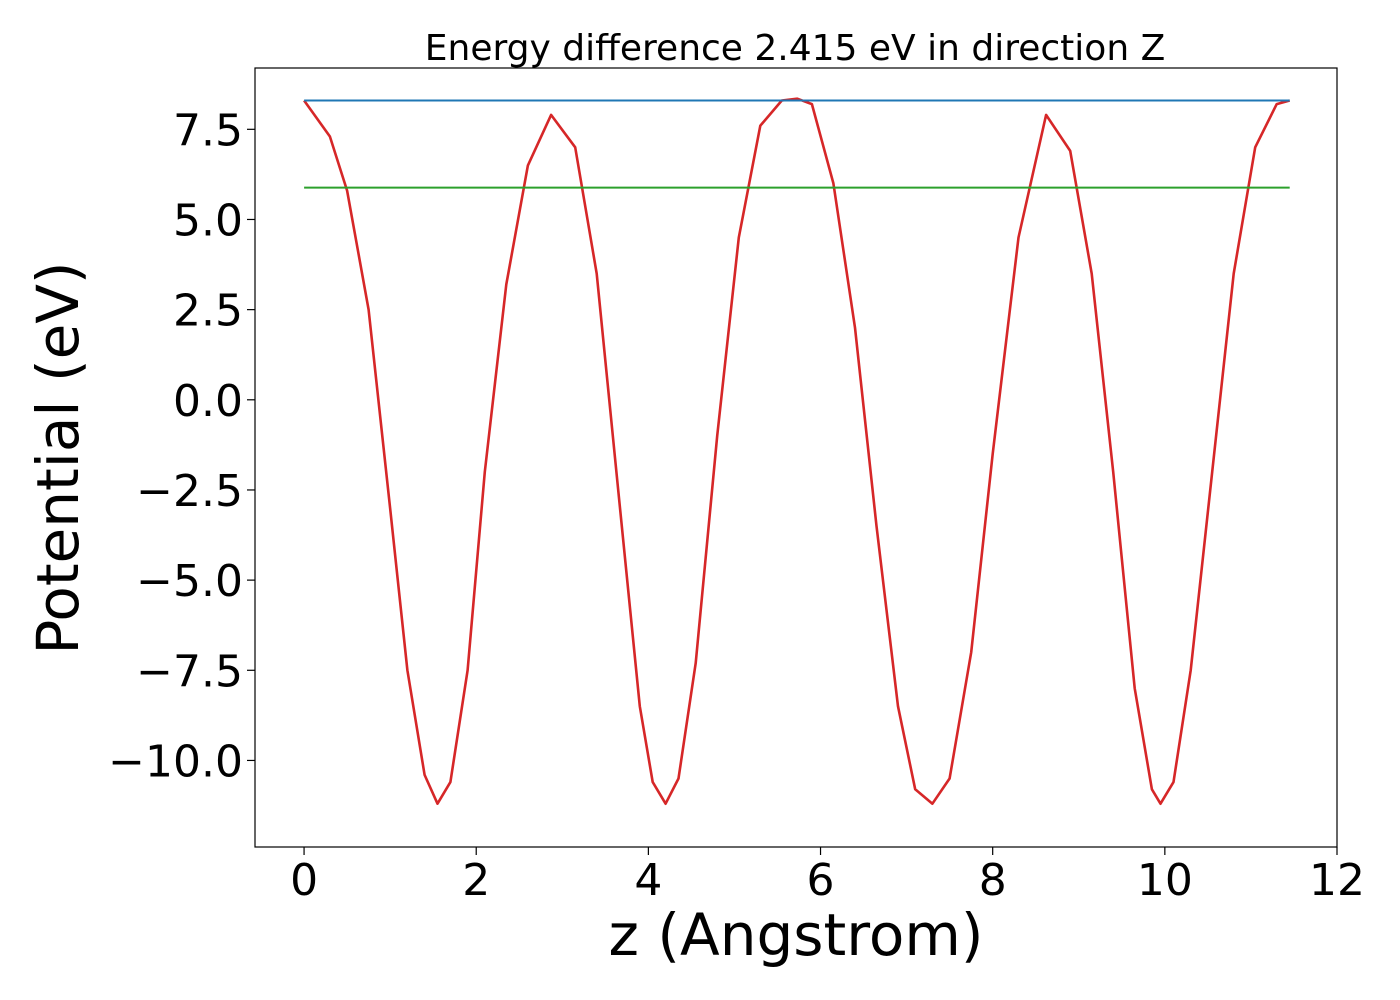 Image resolution: width=1400 pixels, height=1000 pixels. What do you see at coordinates (58, 457) in the screenshot?
I see `y-axis-label: Potential (eV)` at bounding box center [58, 457].